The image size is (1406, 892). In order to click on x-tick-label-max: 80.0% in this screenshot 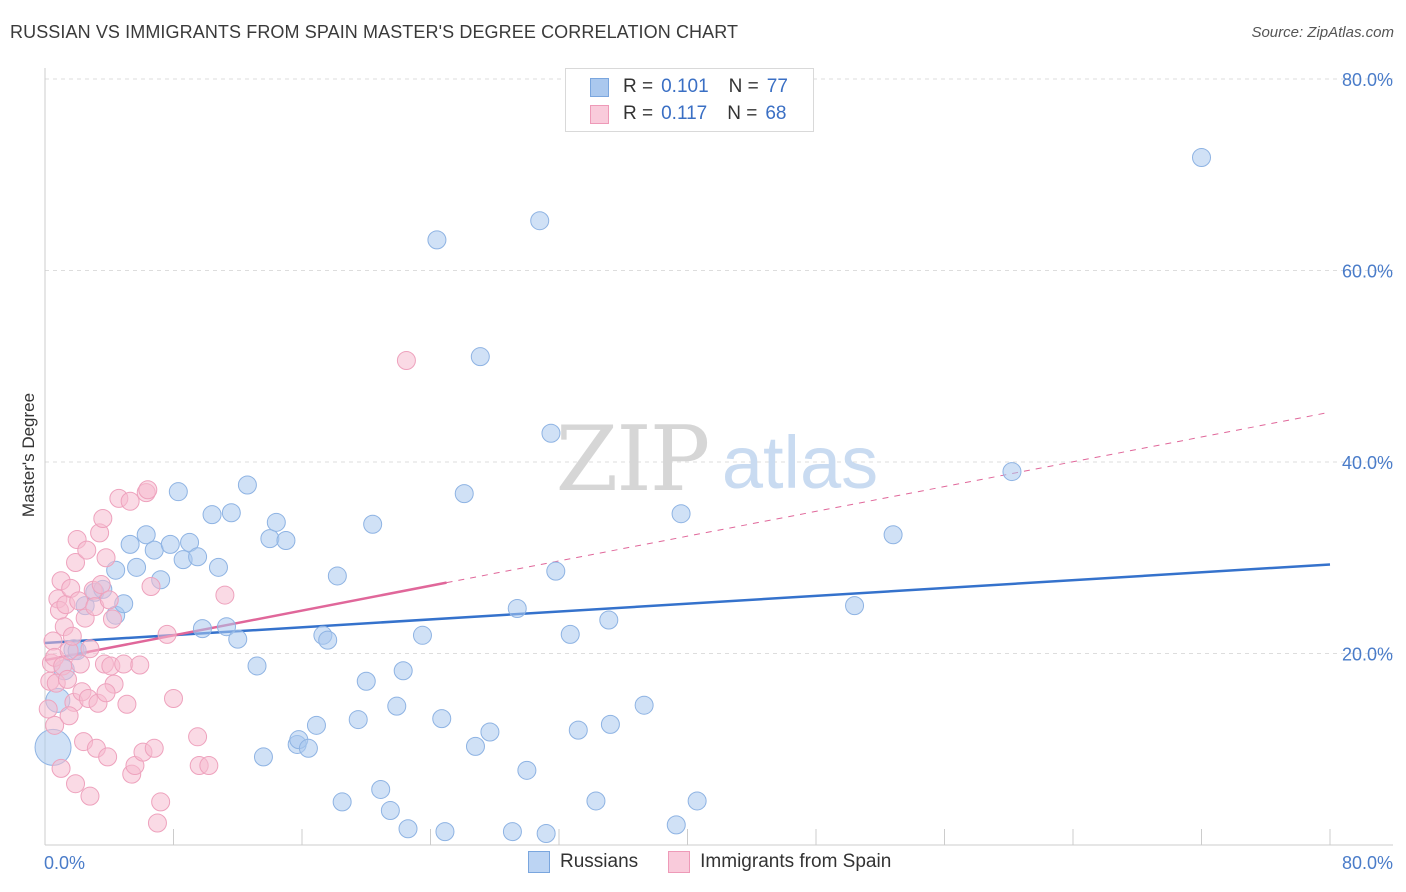, I will do `click(1367, 863)`.